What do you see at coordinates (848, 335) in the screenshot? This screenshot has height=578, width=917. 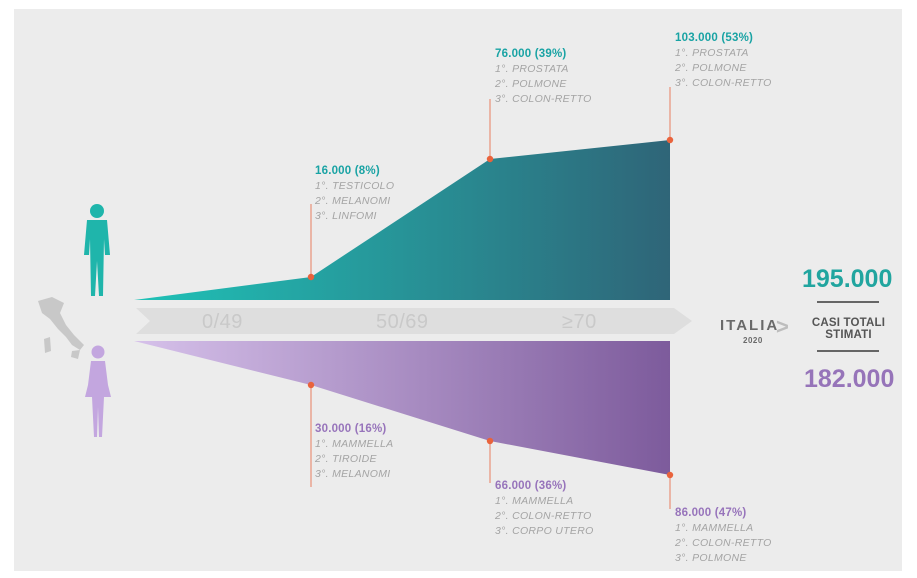 I see `totals-caption-line-2: STIMATI` at bounding box center [848, 335].